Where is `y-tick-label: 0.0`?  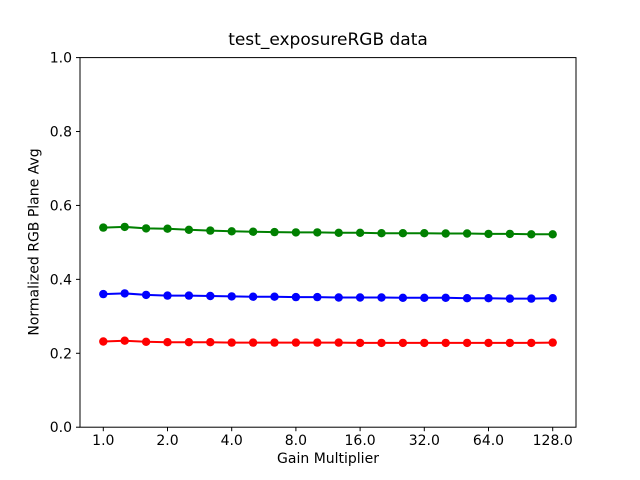 y-tick-label: 0.0 is located at coordinates (61, 428).